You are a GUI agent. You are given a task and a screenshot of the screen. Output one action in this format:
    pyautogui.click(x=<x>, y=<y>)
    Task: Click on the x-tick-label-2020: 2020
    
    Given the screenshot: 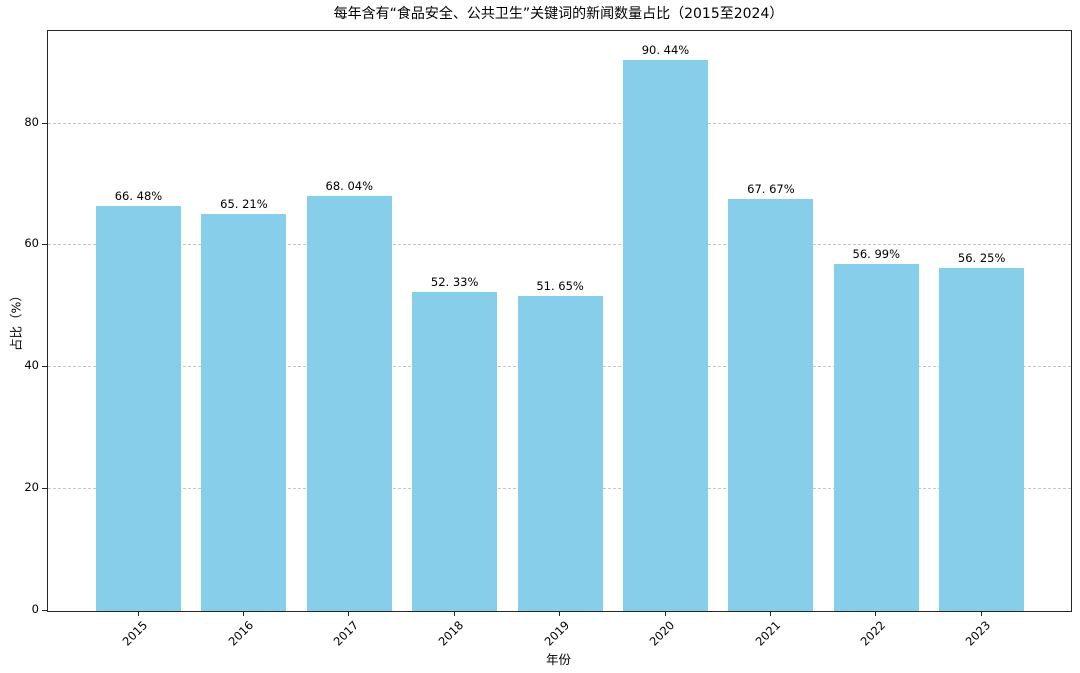 What is the action you would take?
    pyautogui.click(x=662, y=633)
    